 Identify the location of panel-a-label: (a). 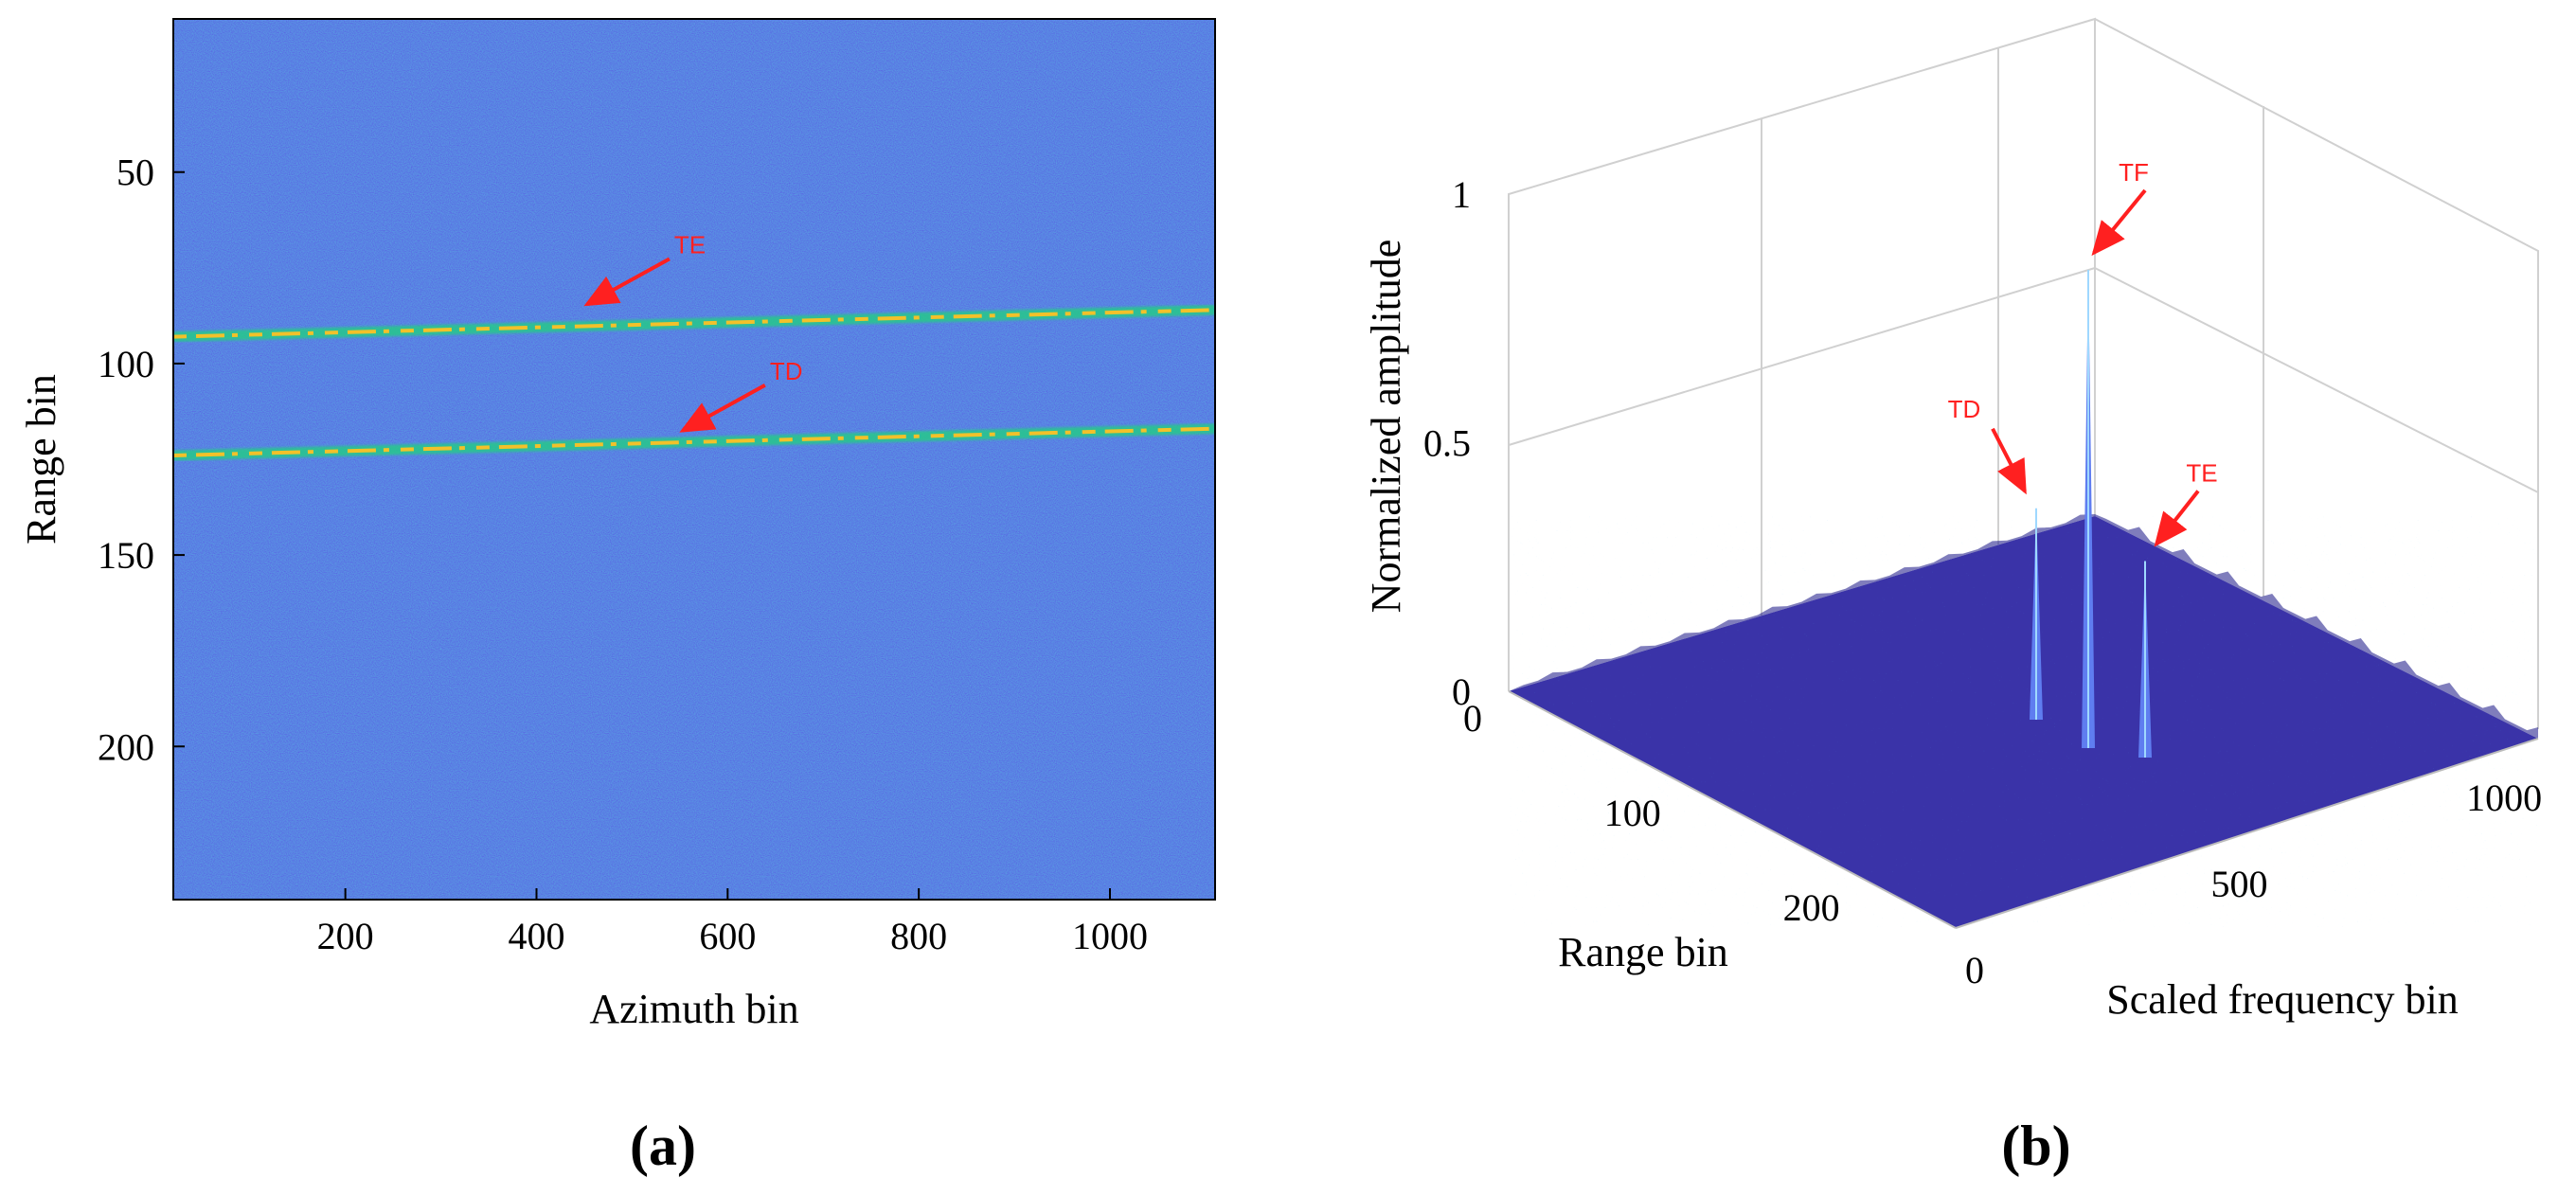
(663, 1146).